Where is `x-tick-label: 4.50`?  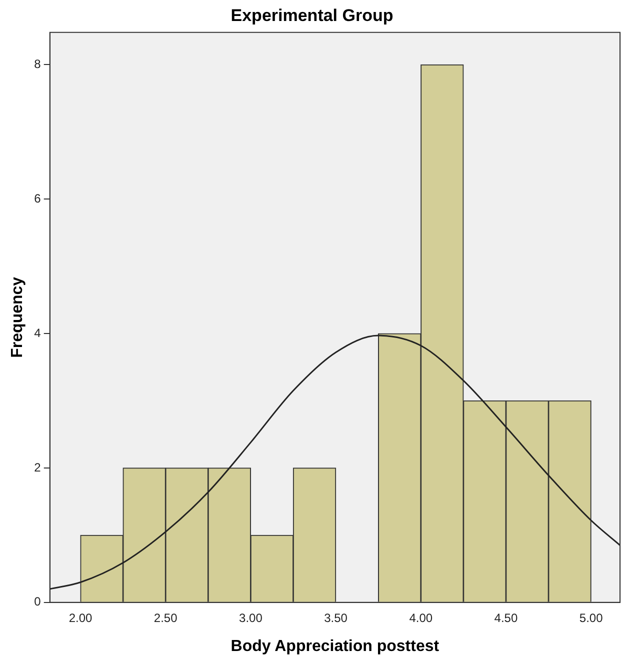 x-tick-label: 4.50 is located at coordinates (506, 617).